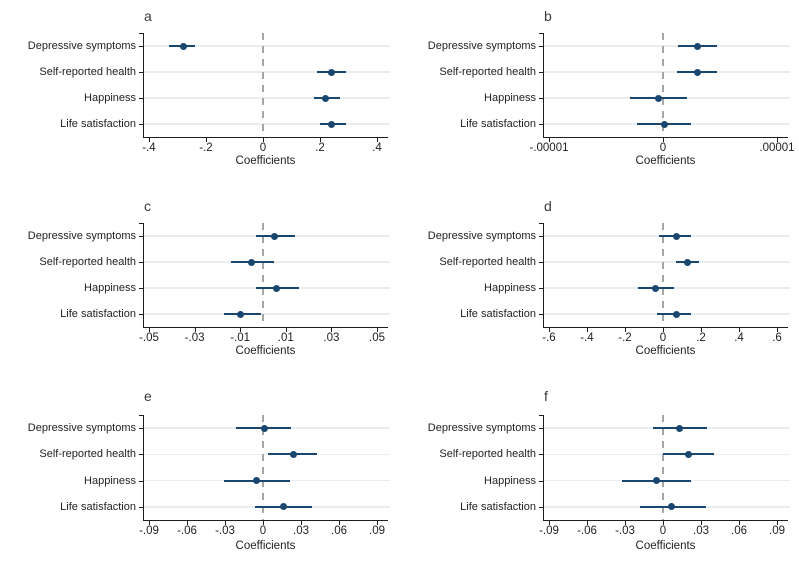 The height and width of the screenshot is (574, 799). Describe the element at coordinates (548, 16) in the screenshot. I see `panel-letter: b` at that location.